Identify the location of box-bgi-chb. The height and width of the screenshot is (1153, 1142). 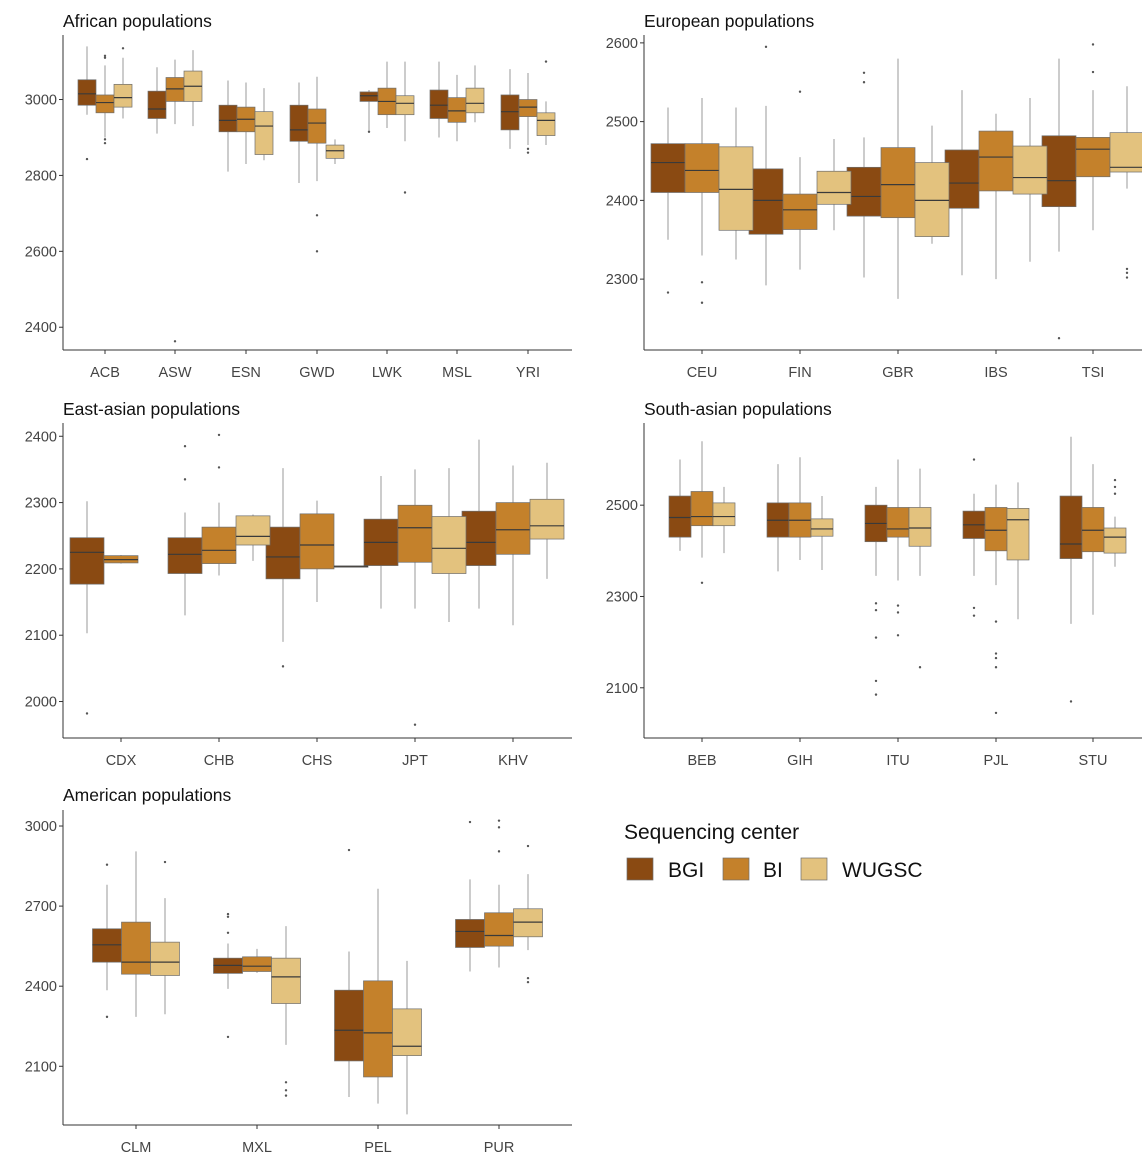
(185, 530).